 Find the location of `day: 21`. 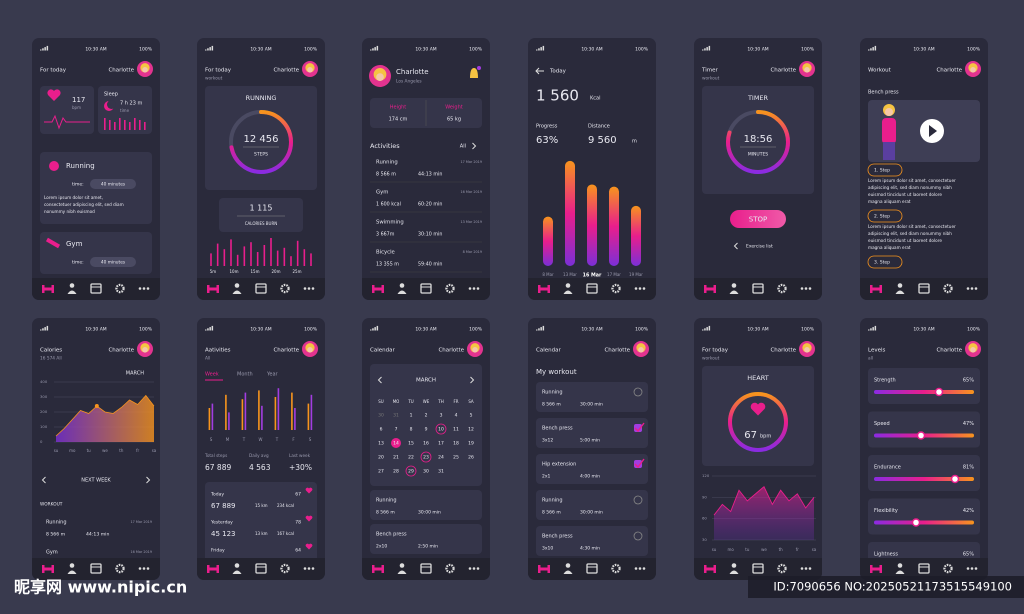

day: 21 is located at coordinates (396, 458).